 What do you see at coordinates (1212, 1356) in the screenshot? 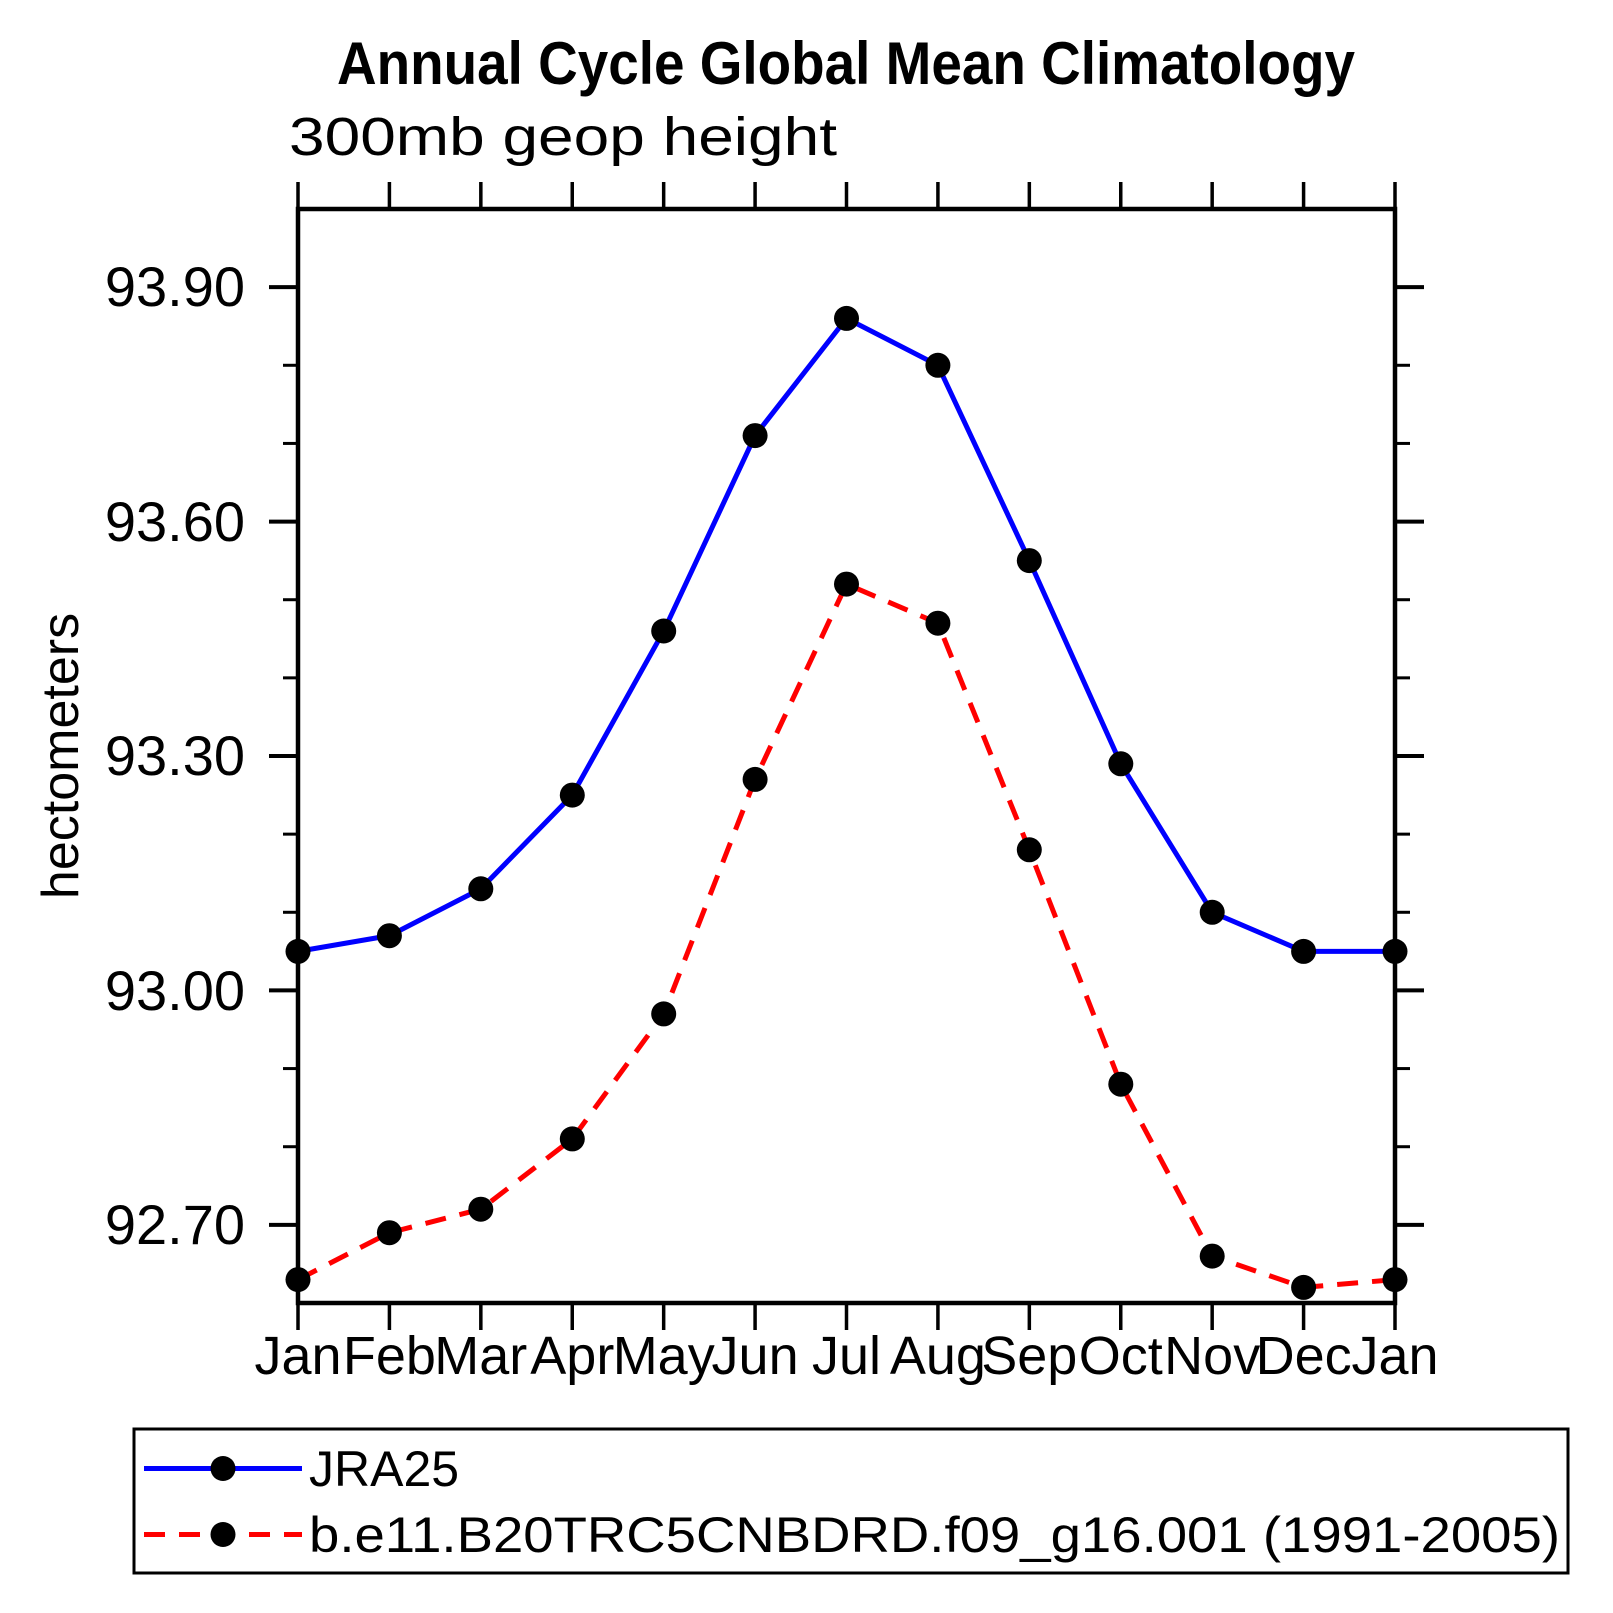
I see `x-tick-label: Nov` at bounding box center [1212, 1356].